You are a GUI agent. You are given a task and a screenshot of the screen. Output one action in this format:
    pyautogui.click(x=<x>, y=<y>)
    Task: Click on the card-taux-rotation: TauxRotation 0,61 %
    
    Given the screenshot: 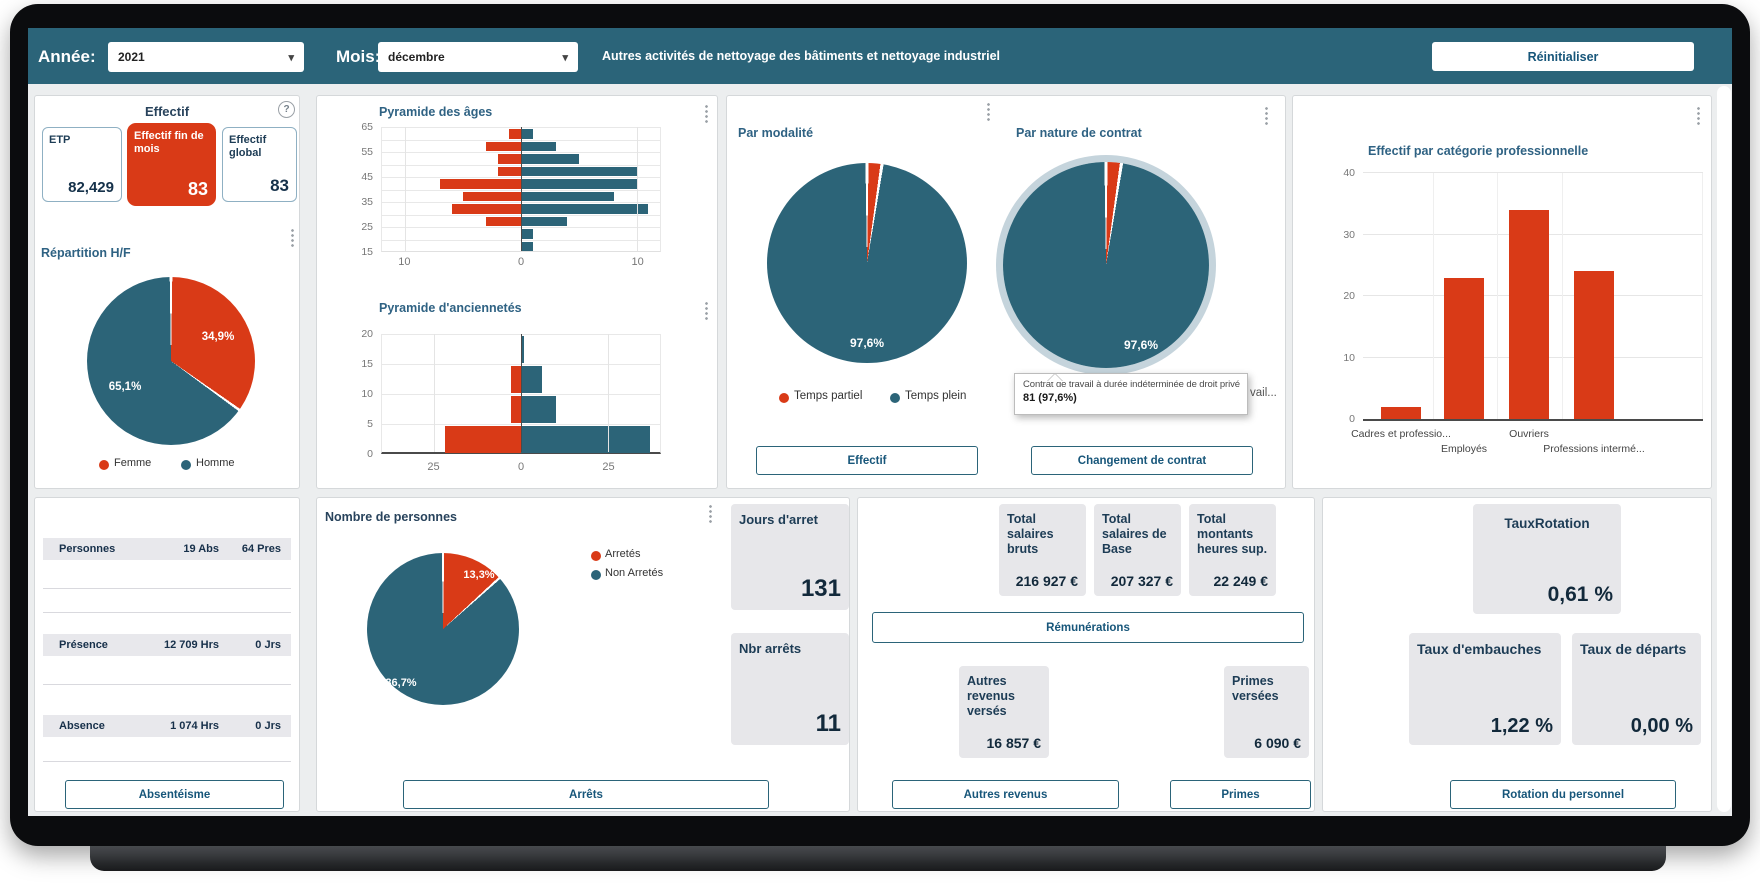 What is the action you would take?
    pyautogui.click(x=1547, y=559)
    